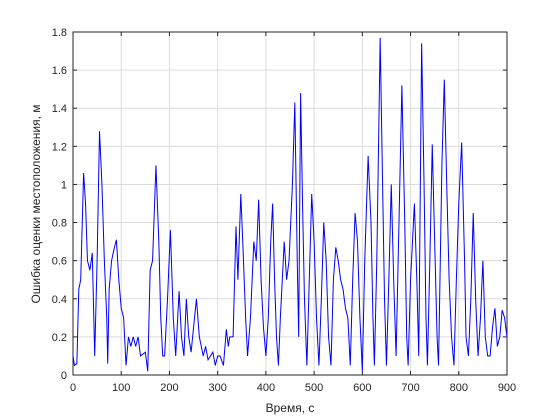  I want to click on y-axis-label: Ошибка оценки местоположения, м, so click(36, 203).